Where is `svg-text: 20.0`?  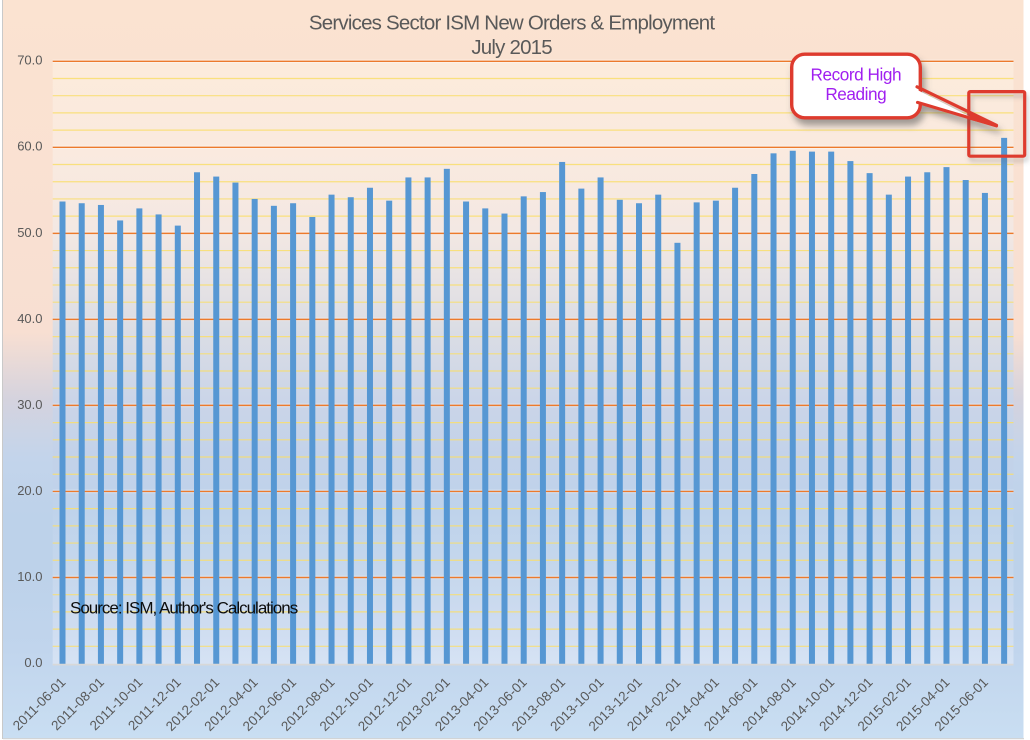 svg-text: 20.0 is located at coordinates (29, 490).